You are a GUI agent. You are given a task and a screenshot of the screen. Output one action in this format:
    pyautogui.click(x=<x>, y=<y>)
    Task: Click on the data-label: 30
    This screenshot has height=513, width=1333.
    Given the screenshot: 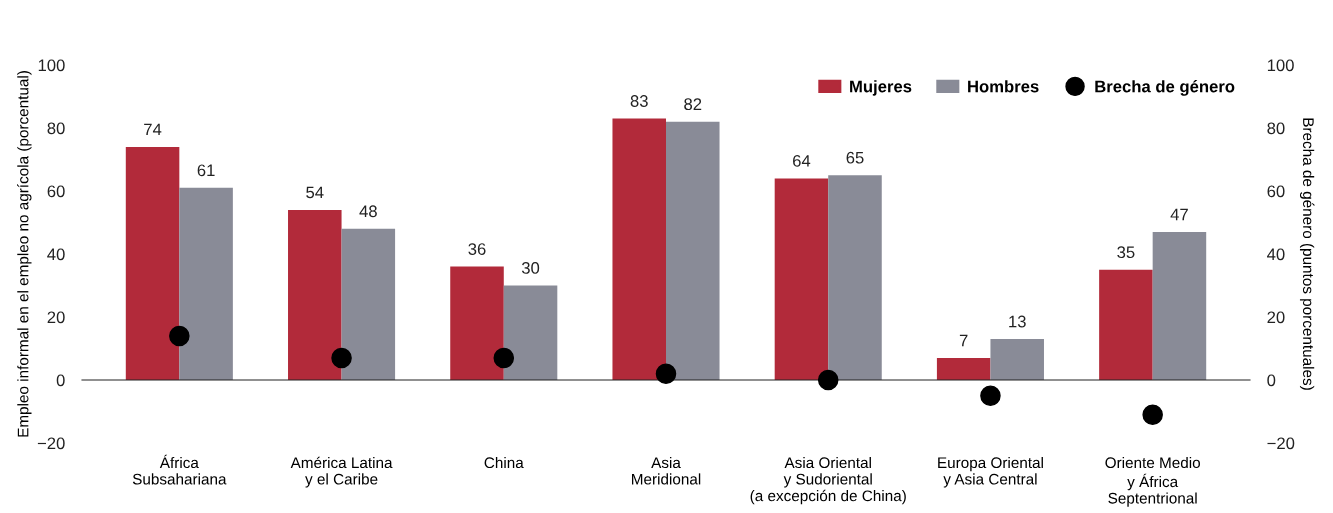 What is the action you would take?
    pyautogui.click(x=530, y=268)
    